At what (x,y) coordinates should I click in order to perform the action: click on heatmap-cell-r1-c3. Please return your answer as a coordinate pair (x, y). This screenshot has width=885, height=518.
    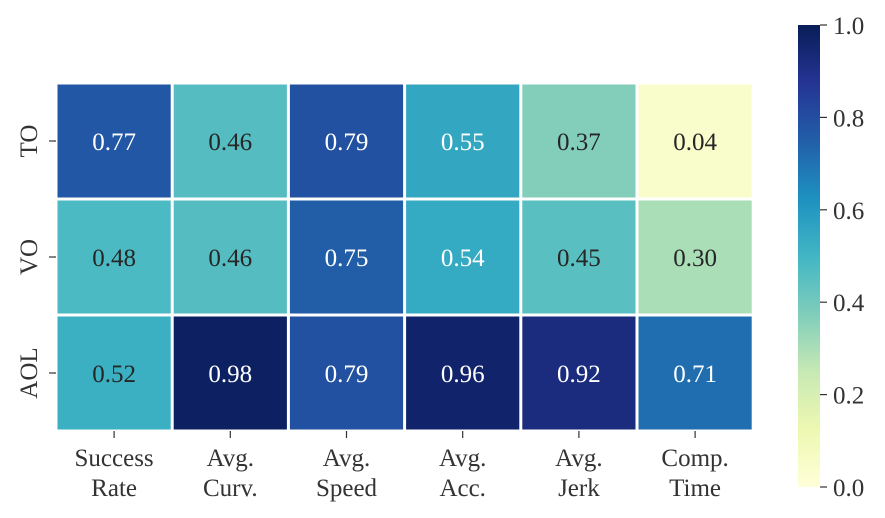
    Looking at the image, I should click on (463, 257).